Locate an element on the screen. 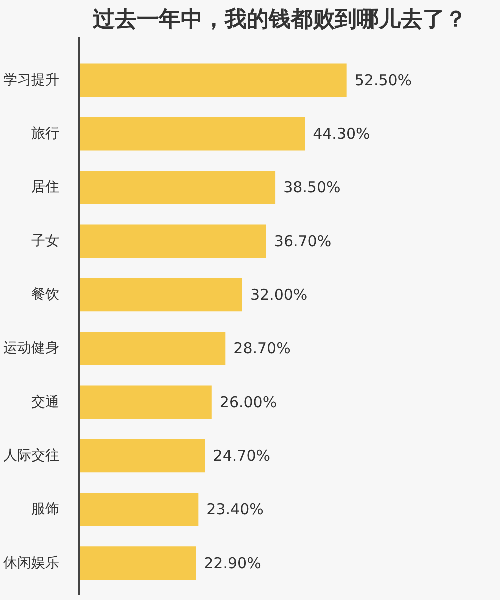 The width and height of the screenshot is (500, 600). y-tick-label: 学习提升 is located at coordinates (32, 80).